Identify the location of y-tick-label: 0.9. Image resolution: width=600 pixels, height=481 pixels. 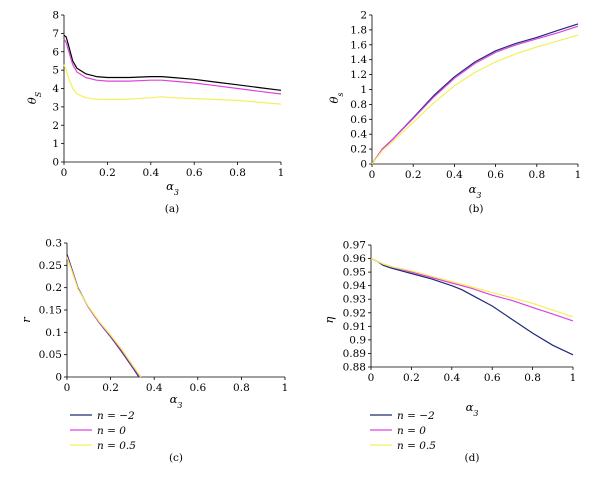
(357, 340).